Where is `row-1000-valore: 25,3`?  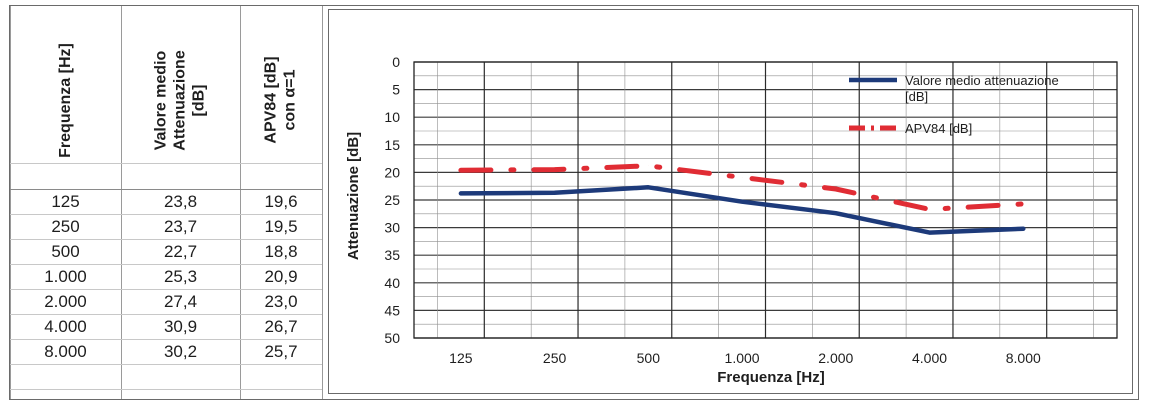
row-1000-valore: 25,3 is located at coordinates (180, 276).